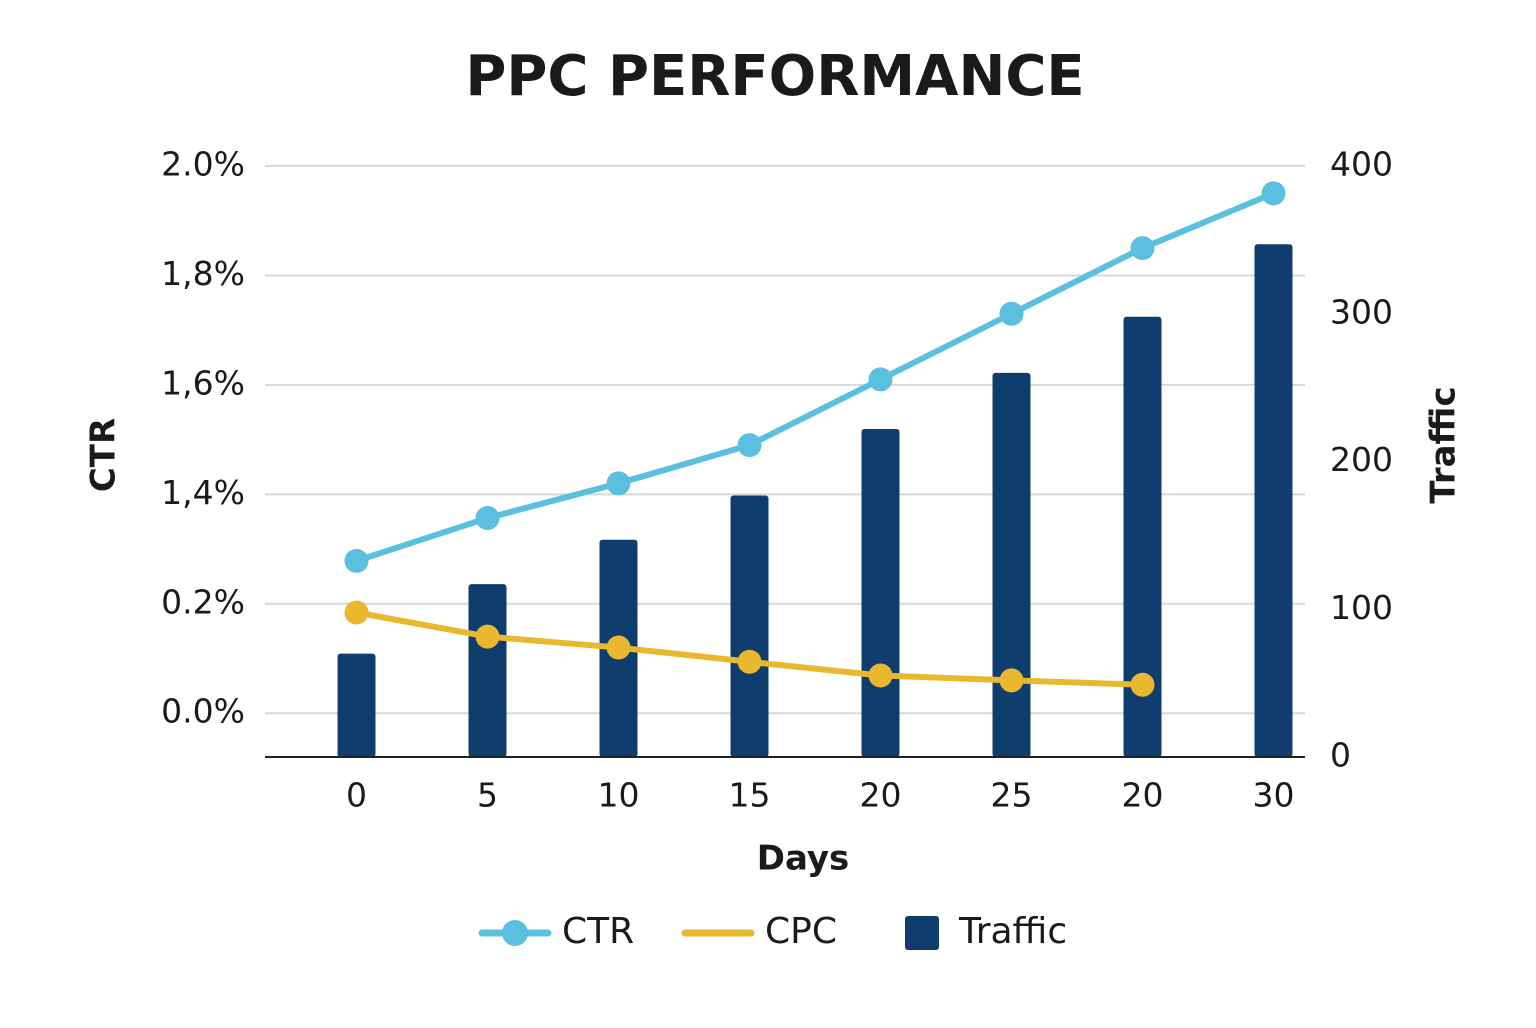  Describe the element at coordinates (619, 795) in the screenshot. I see `x-tick-label: 10` at that location.